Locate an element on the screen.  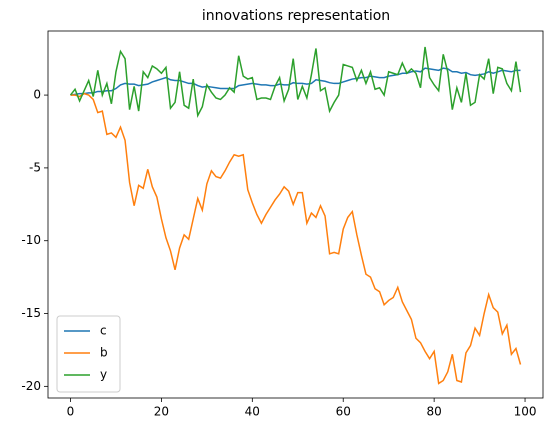
x-tick-label: 0 is located at coordinates (71, 412).